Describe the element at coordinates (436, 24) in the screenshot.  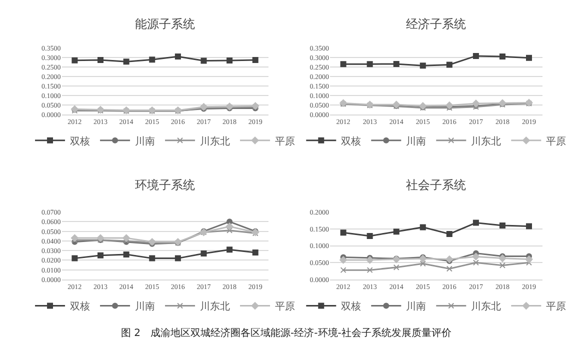
I see `chart-title: 经济子系统` at that location.